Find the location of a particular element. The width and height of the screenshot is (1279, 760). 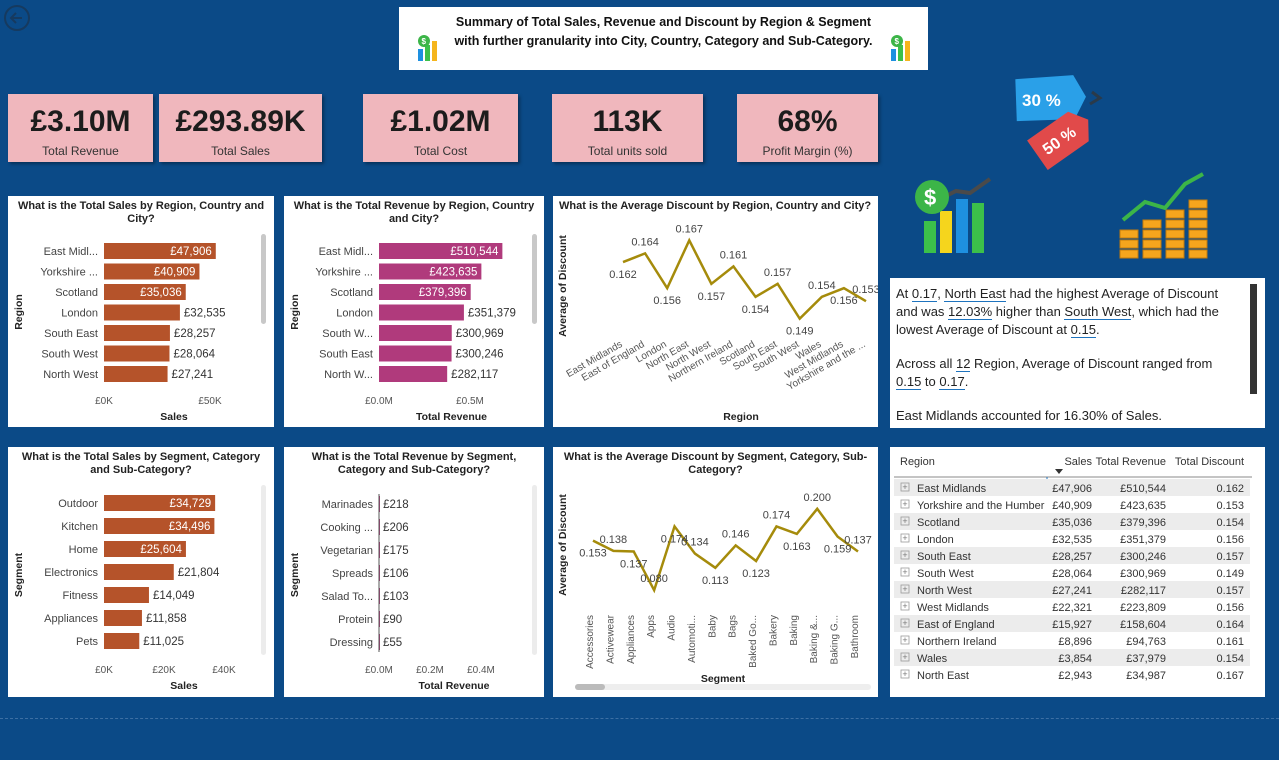

table-cell: £379,396 is located at coordinates (1143, 523).